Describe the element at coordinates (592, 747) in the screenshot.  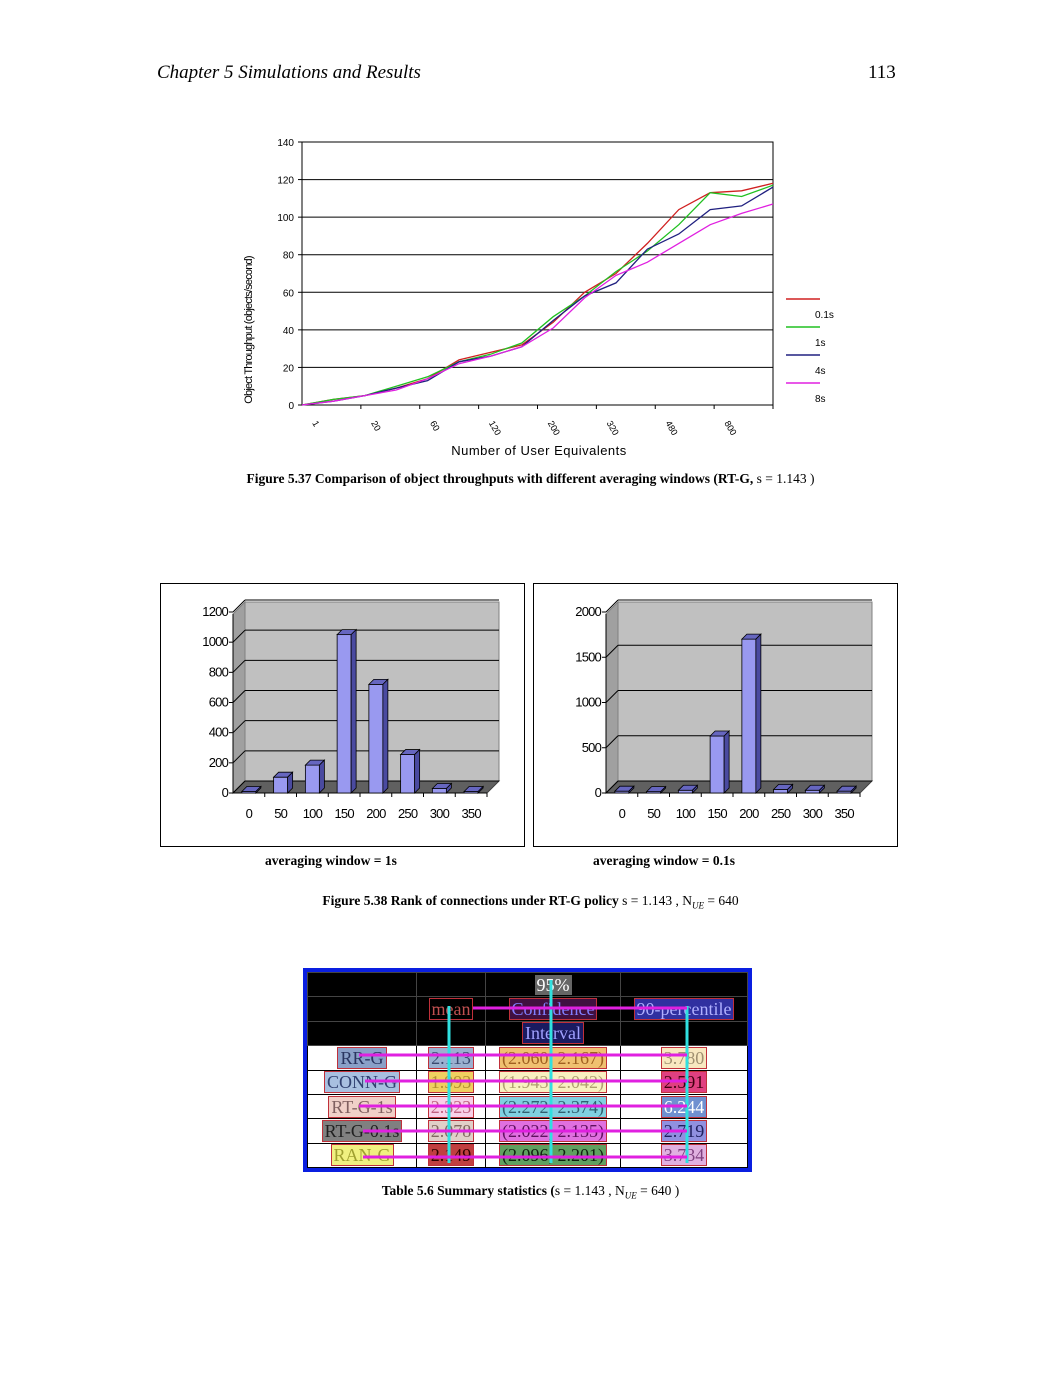
I see `y-tick-label: 500` at that location.